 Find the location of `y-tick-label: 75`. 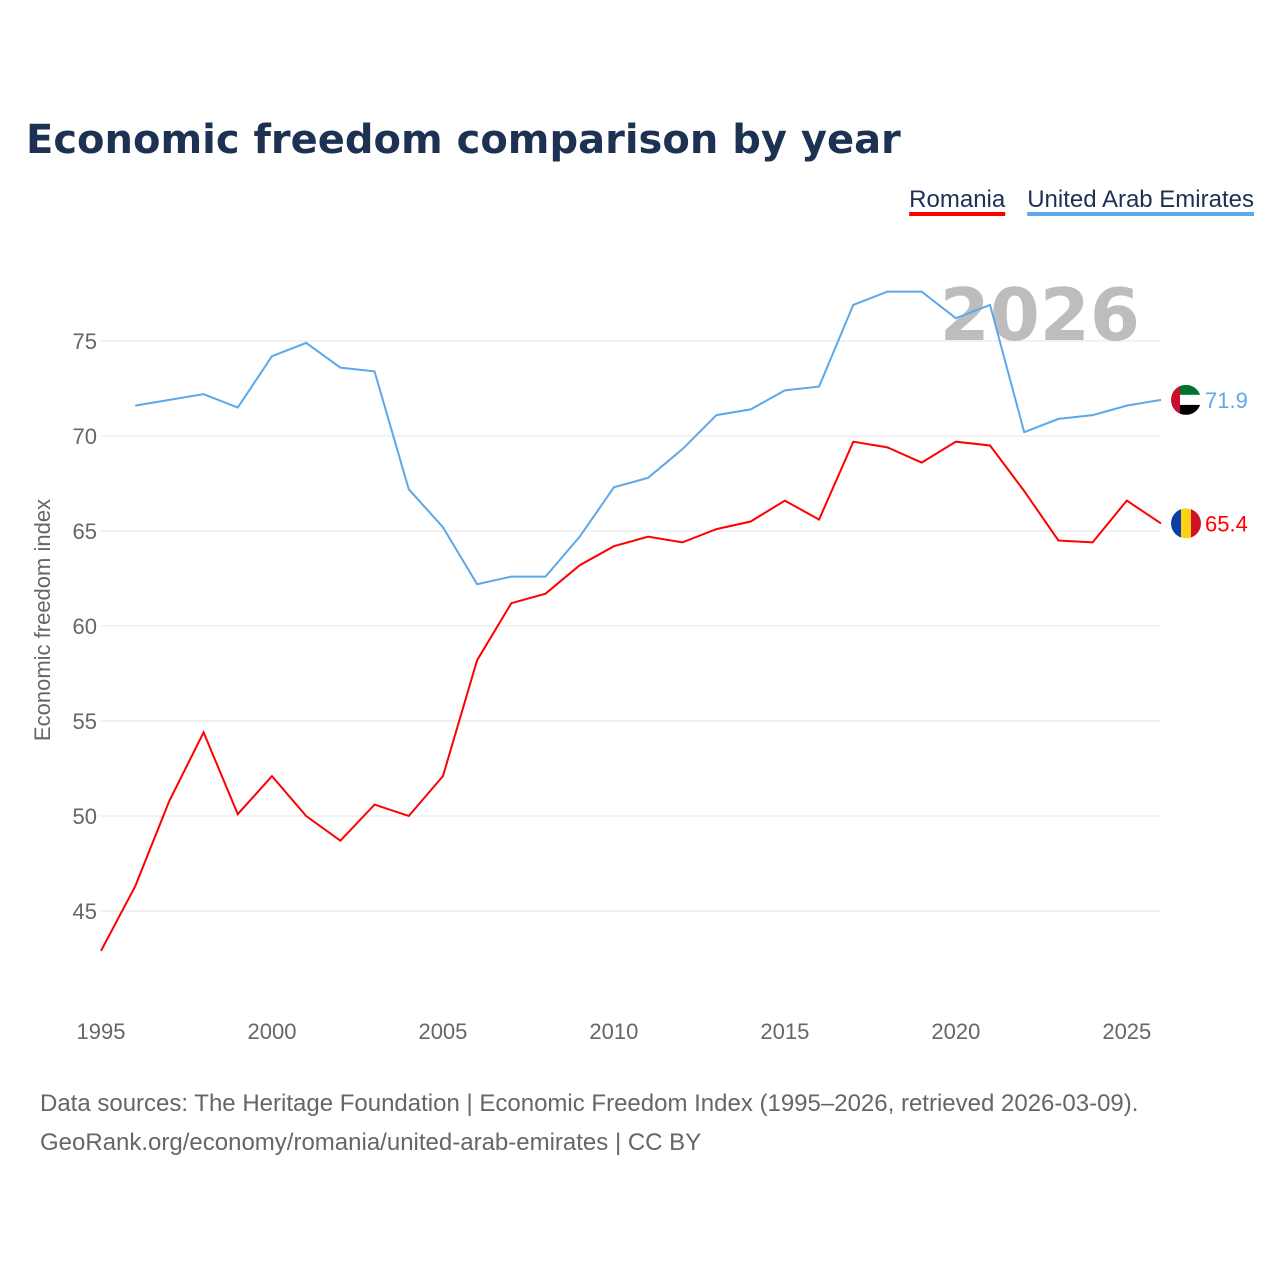

y-tick-label: 75 is located at coordinates (85, 341).